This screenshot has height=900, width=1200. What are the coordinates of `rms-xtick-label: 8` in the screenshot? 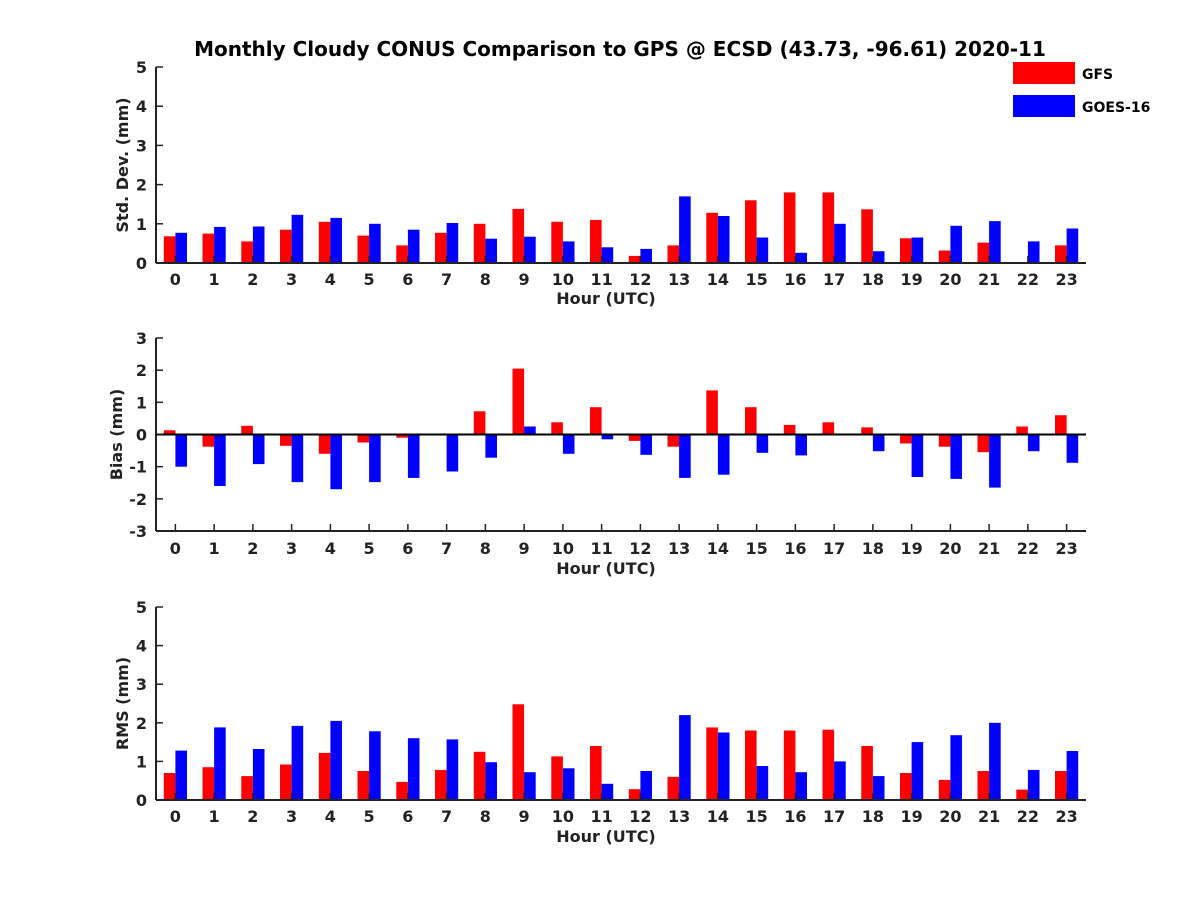 It's located at (485, 816).